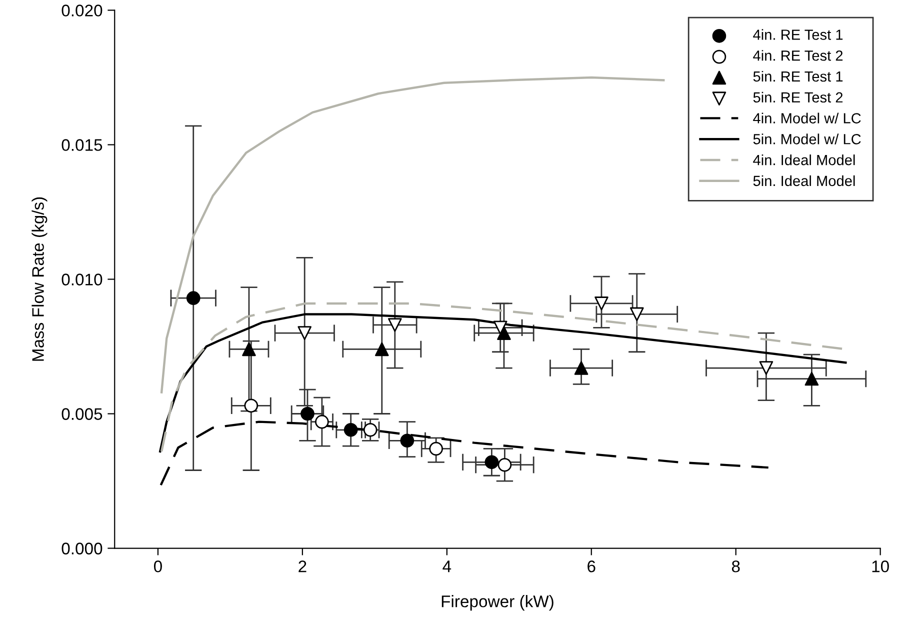 This screenshot has width=917, height=639. Describe the element at coordinates (498, 603) in the screenshot. I see `x-axis-title: Firepower (kW)` at that location.